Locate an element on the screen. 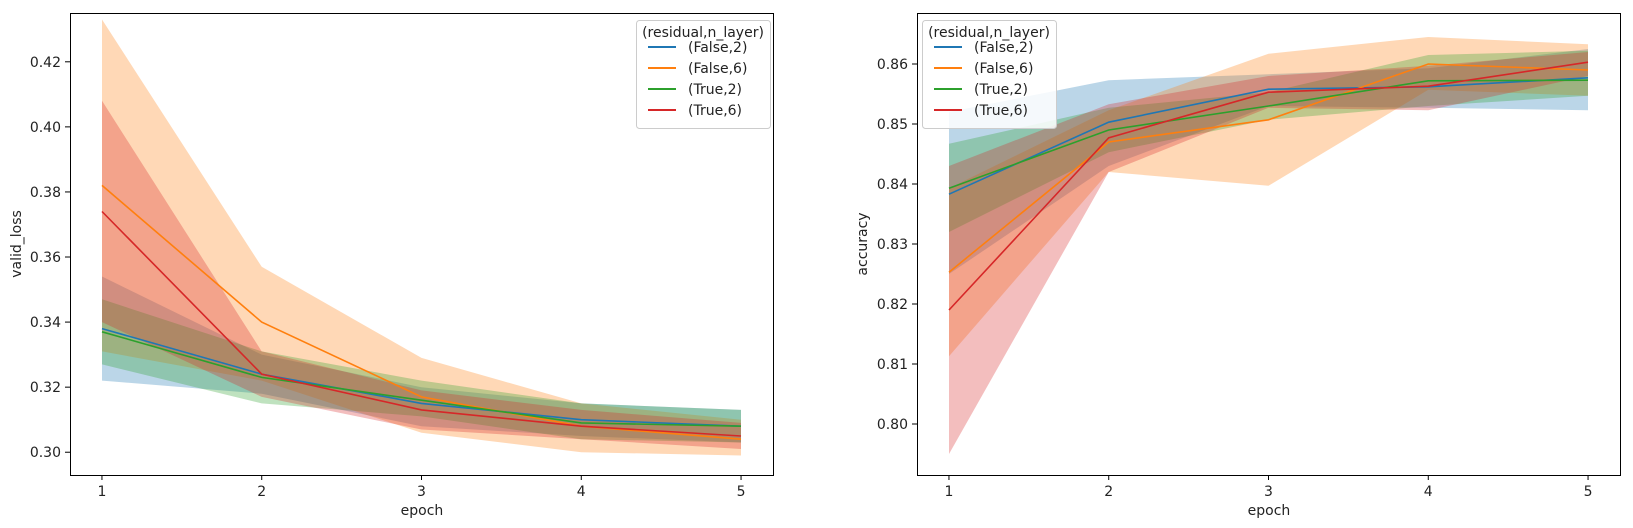 This screenshot has width=1633, height=528. y-tick-label: 0.34 is located at coordinates (45, 323).